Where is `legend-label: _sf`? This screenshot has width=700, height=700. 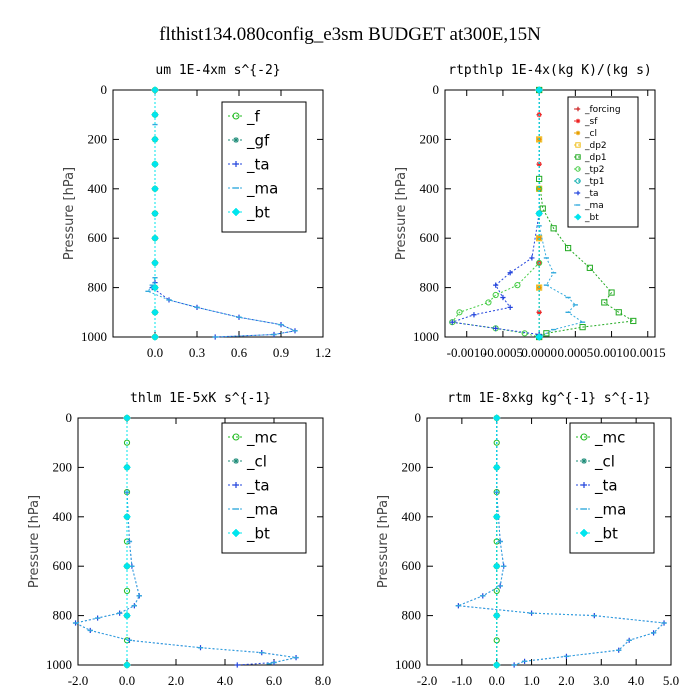 legend-label: _sf is located at coordinates (591, 122).